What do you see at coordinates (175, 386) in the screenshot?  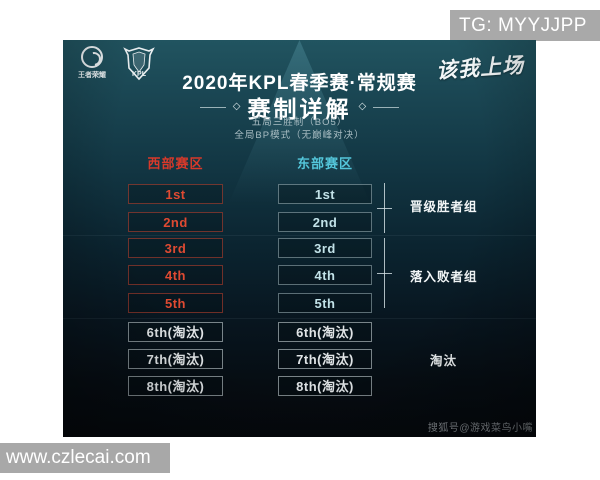 I see `rank-cell-west-8: 8th(淘汰)` at bounding box center [175, 386].